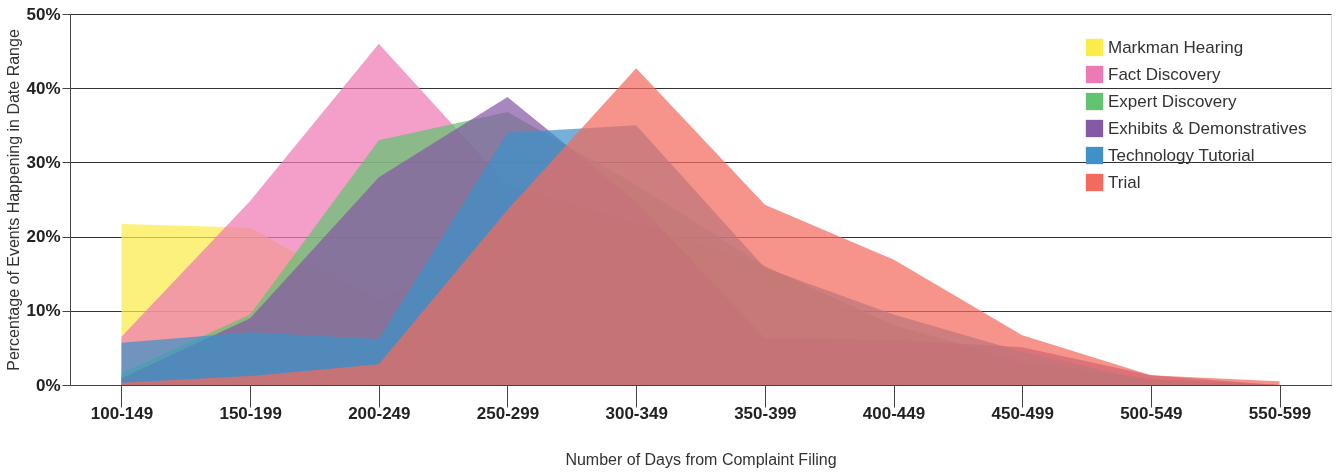 This screenshot has height=472, width=1336. What do you see at coordinates (14, 200) in the screenshot?
I see `y-axis-title: Percentage of Events Happening in Date Range` at bounding box center [14, 200].